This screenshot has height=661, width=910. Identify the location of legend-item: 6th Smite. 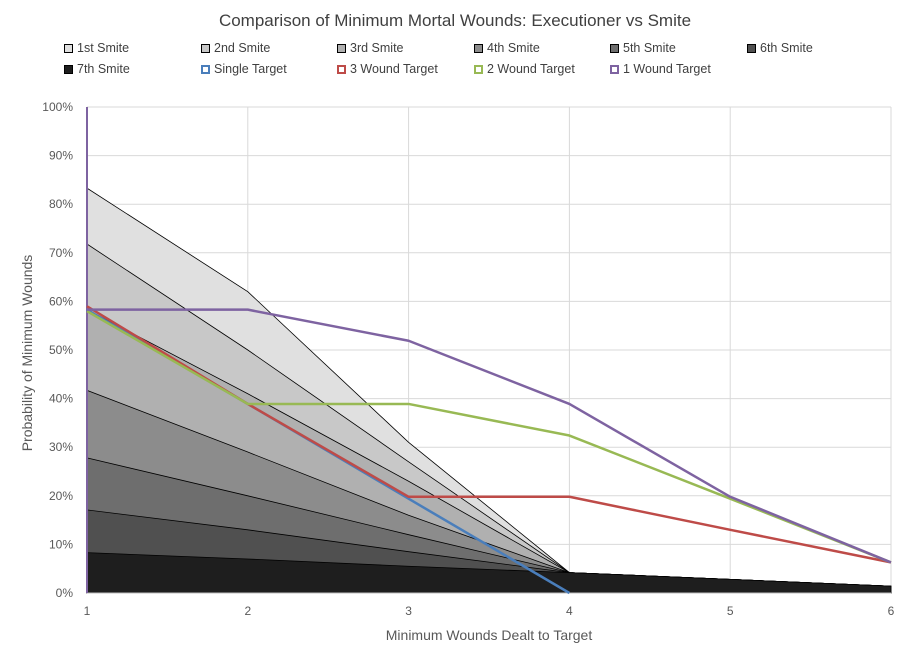
(780, 48).